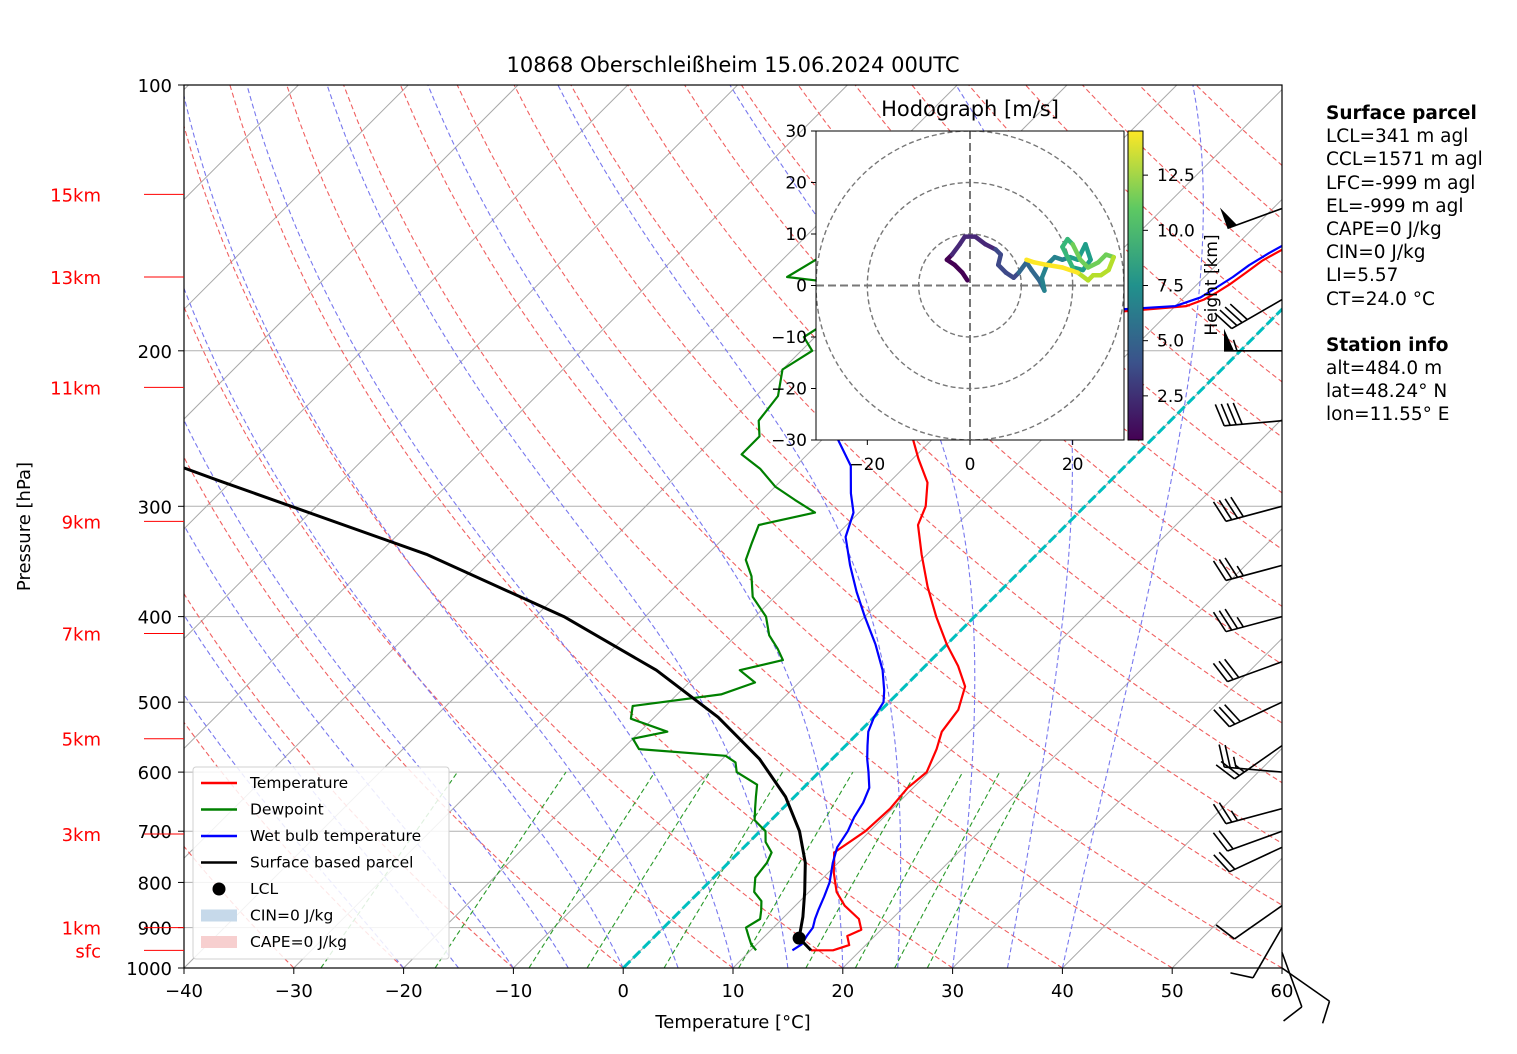 The image size is (1517, 1054). Describe the element at coordinates (155, 352) in the screenshot. I see `y-tick-label: 200` at that location.